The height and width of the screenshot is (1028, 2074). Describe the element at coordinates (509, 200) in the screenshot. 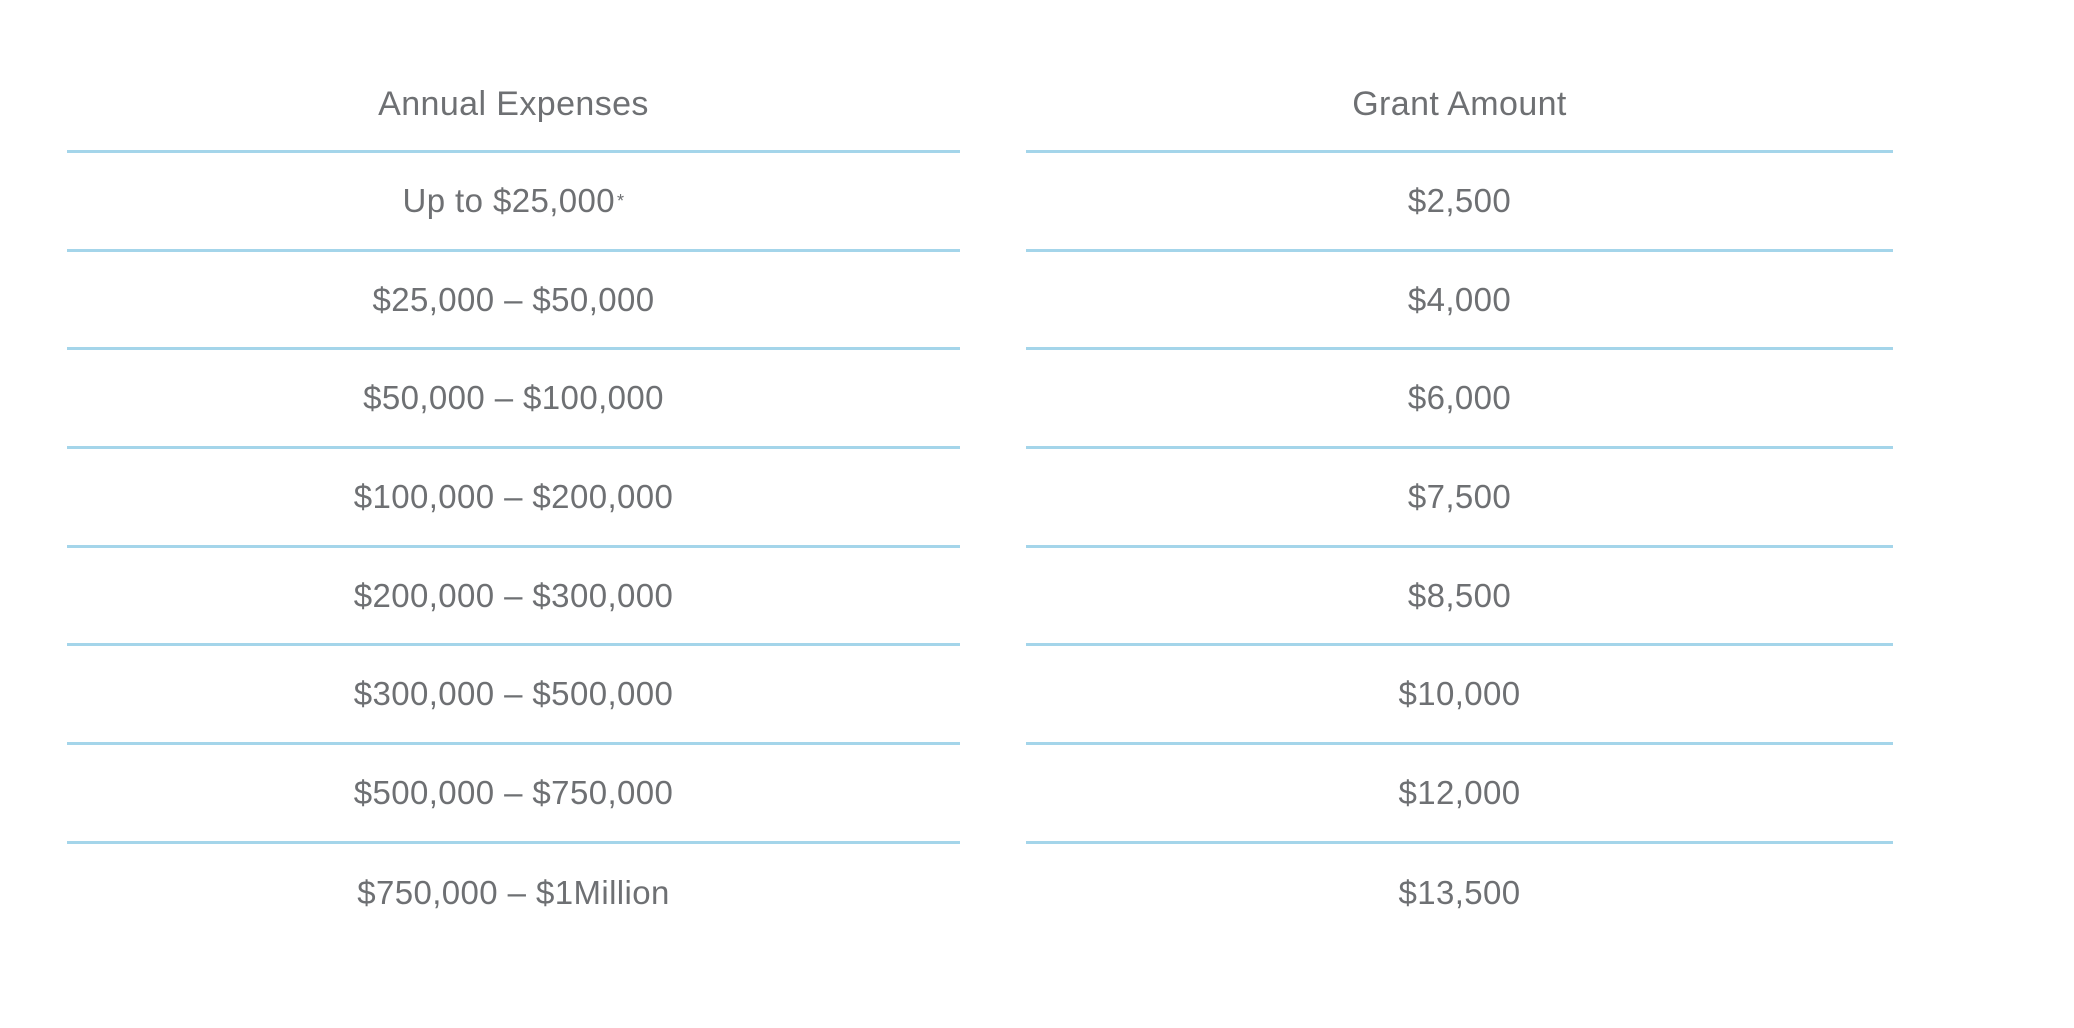

I see `expenses-value: Up to $25,000` at that location.